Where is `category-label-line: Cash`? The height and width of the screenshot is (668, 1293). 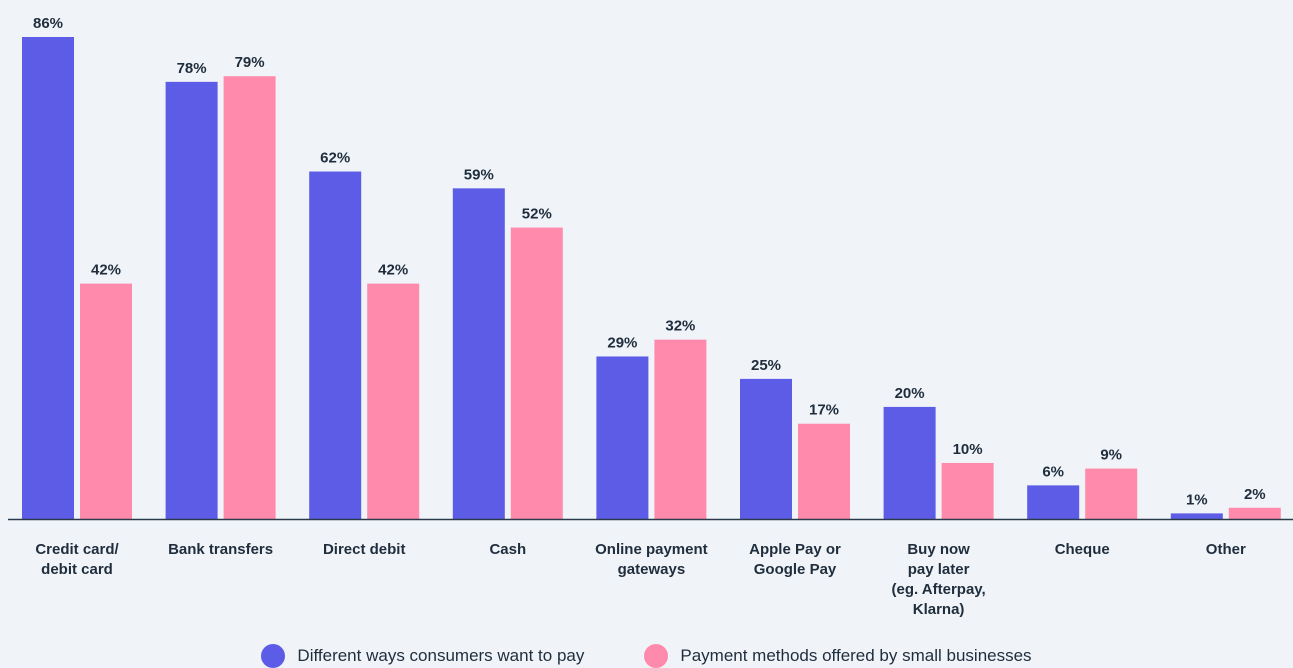
category-label-line: Cash is located at coordinates (507, 549).